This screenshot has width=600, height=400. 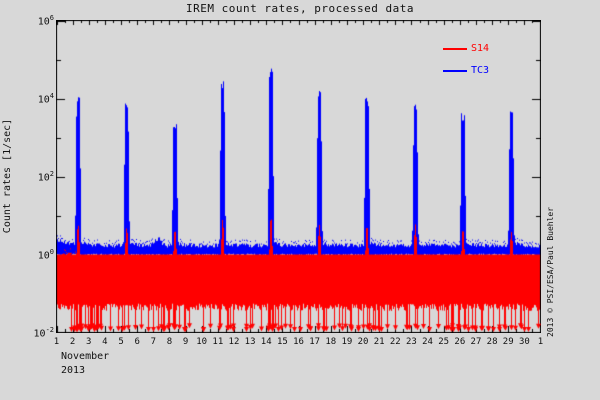 What do you see at coordinates (460, 342) in the screenshot?
I see `x-tick-label: 26` at bounding box center [460, 342].